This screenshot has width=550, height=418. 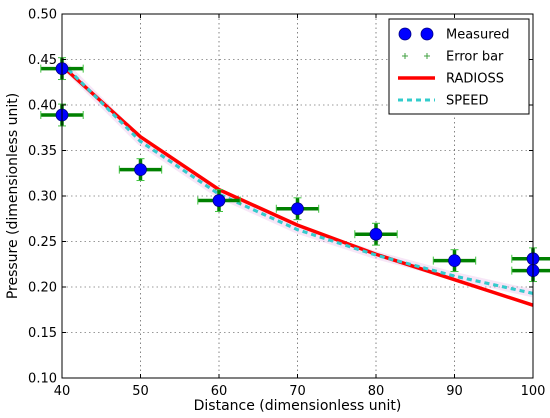 What do you see at coordinates (42, 242) in the screenshot?
I see `y-tick-label: 0.25` at bounding box center [42, 242].